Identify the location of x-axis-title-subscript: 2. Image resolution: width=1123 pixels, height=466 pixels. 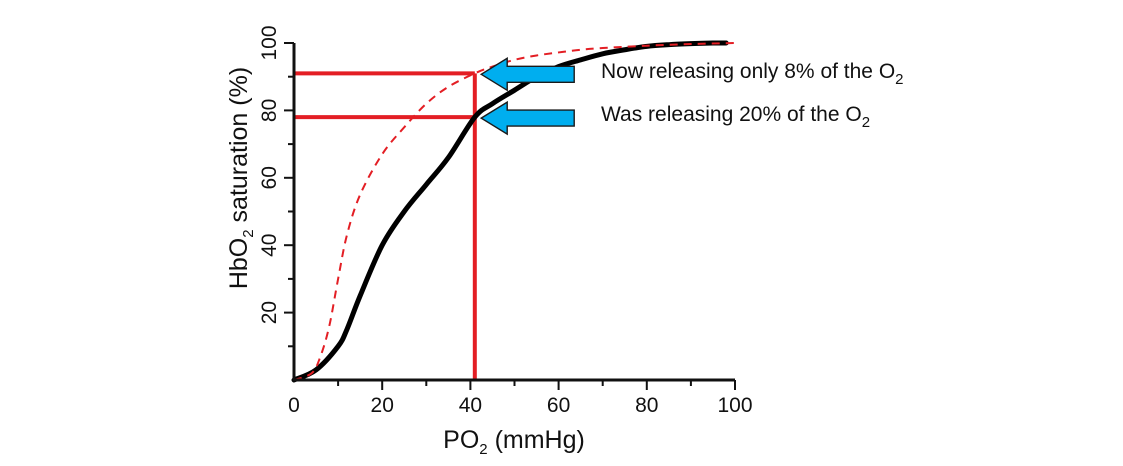
(483, 449).